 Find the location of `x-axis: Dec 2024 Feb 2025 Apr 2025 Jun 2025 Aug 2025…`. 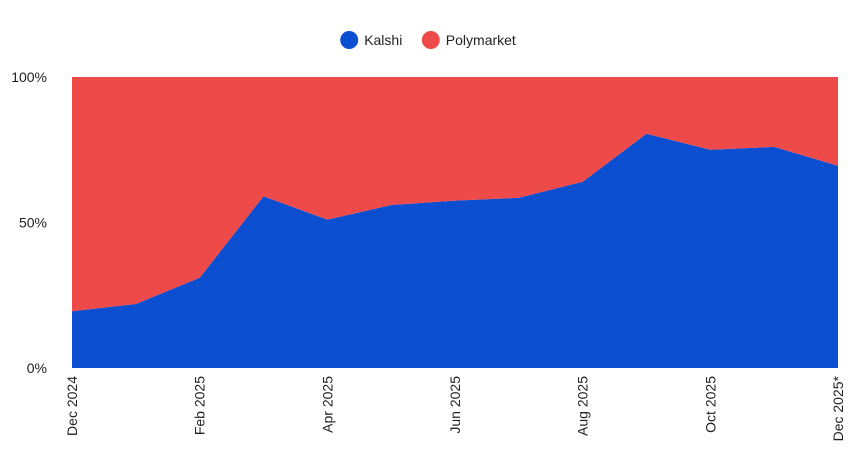

x-axis: Dec 2024 Feb 2025 Apr 2025 Jun 2025 Aug 2025… is located at coordinates (455, 408).